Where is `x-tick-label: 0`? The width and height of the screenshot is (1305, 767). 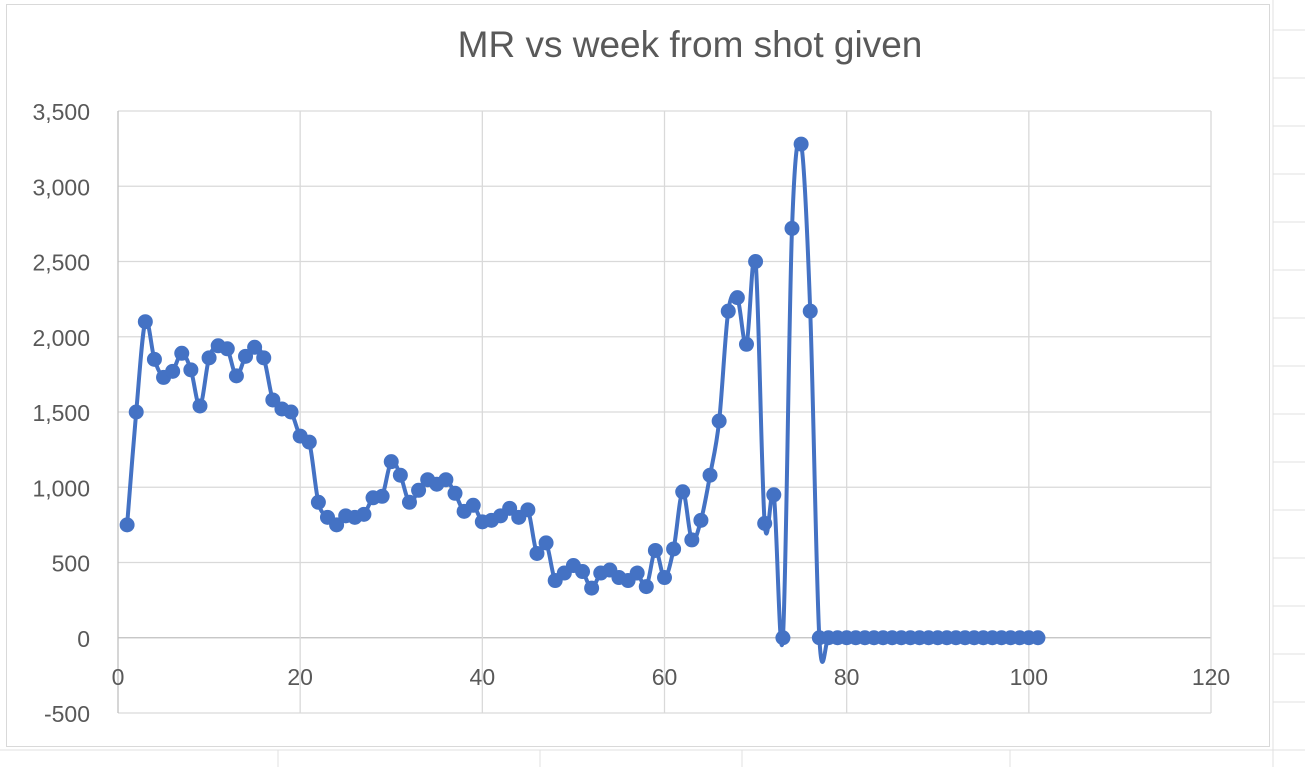
x-tick-label: 0 is located at coordinates (118, 677).